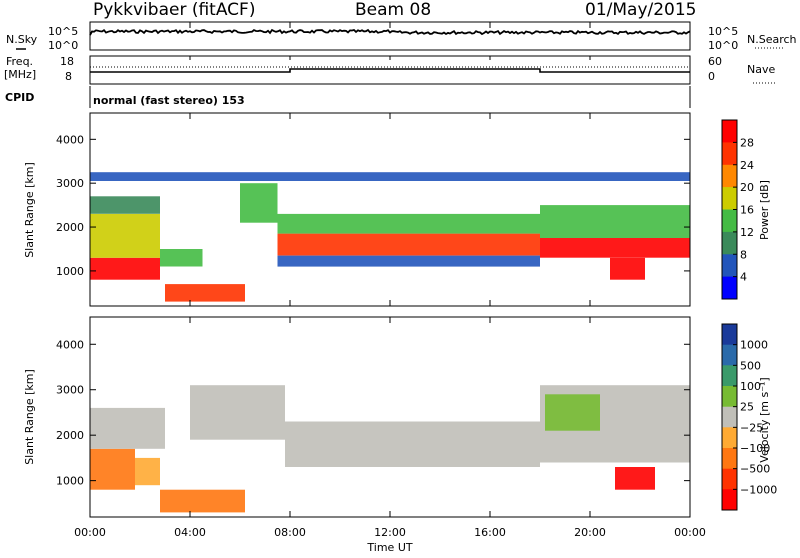 This screenshot has width=800, height=558. Describe the element at coordinates (761, 69) in the screenshot. I see `nave-label: Nave` at that location.